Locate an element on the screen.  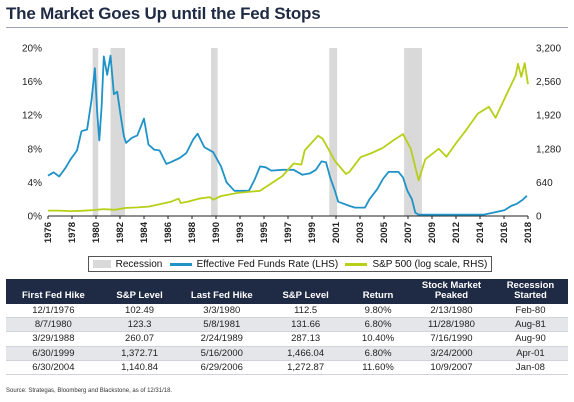
y-left-tick-label: 20% is located at coordinates (32, 49).